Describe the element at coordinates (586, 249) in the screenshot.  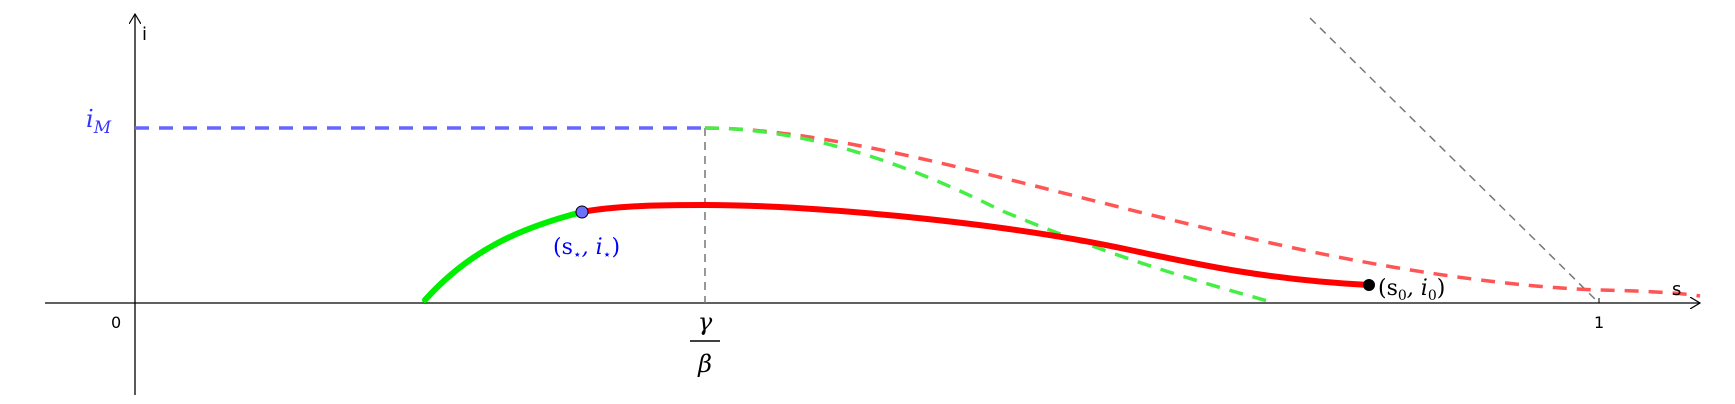
I see `star-point-label: (s⋆, i⋆)` at that location.